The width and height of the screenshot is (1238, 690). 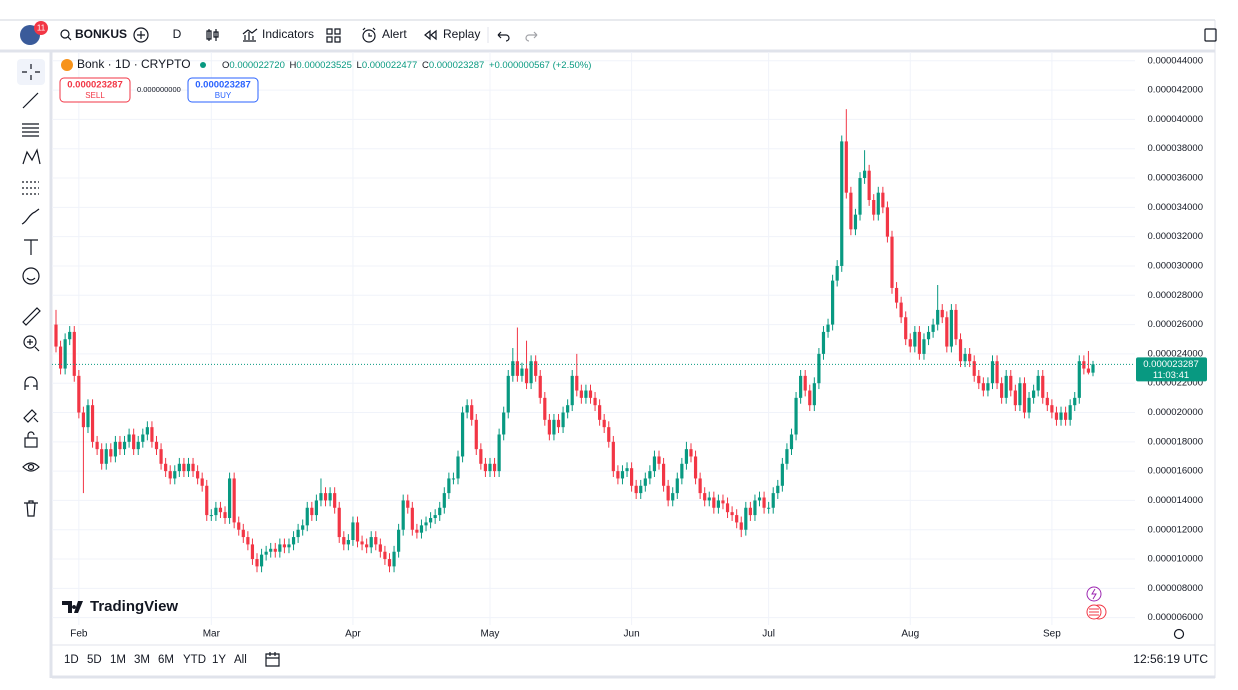 I want to click on redo-button, so click(x=531, y=36).